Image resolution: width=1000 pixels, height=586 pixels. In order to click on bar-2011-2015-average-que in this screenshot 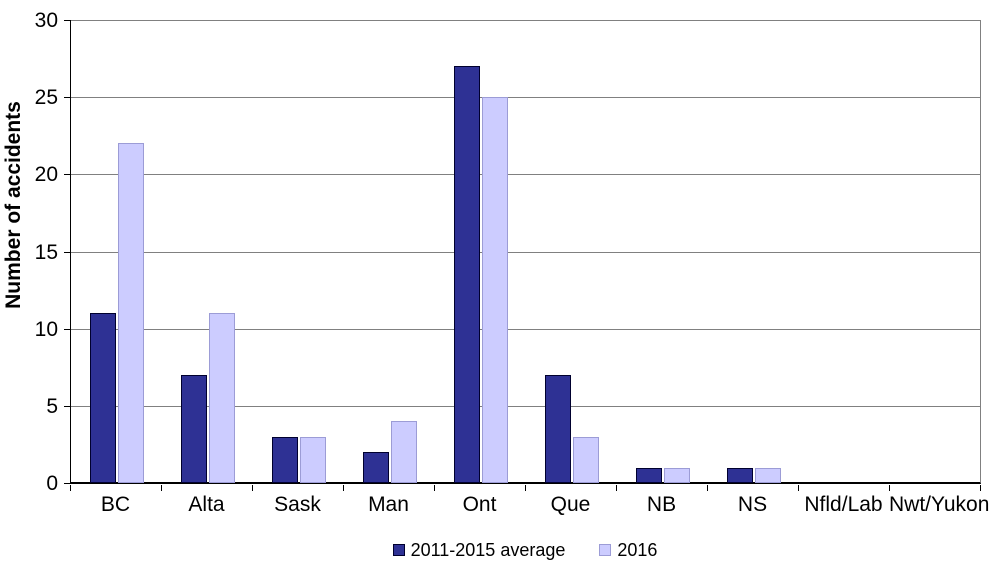, I will do `click(557, 428)`.